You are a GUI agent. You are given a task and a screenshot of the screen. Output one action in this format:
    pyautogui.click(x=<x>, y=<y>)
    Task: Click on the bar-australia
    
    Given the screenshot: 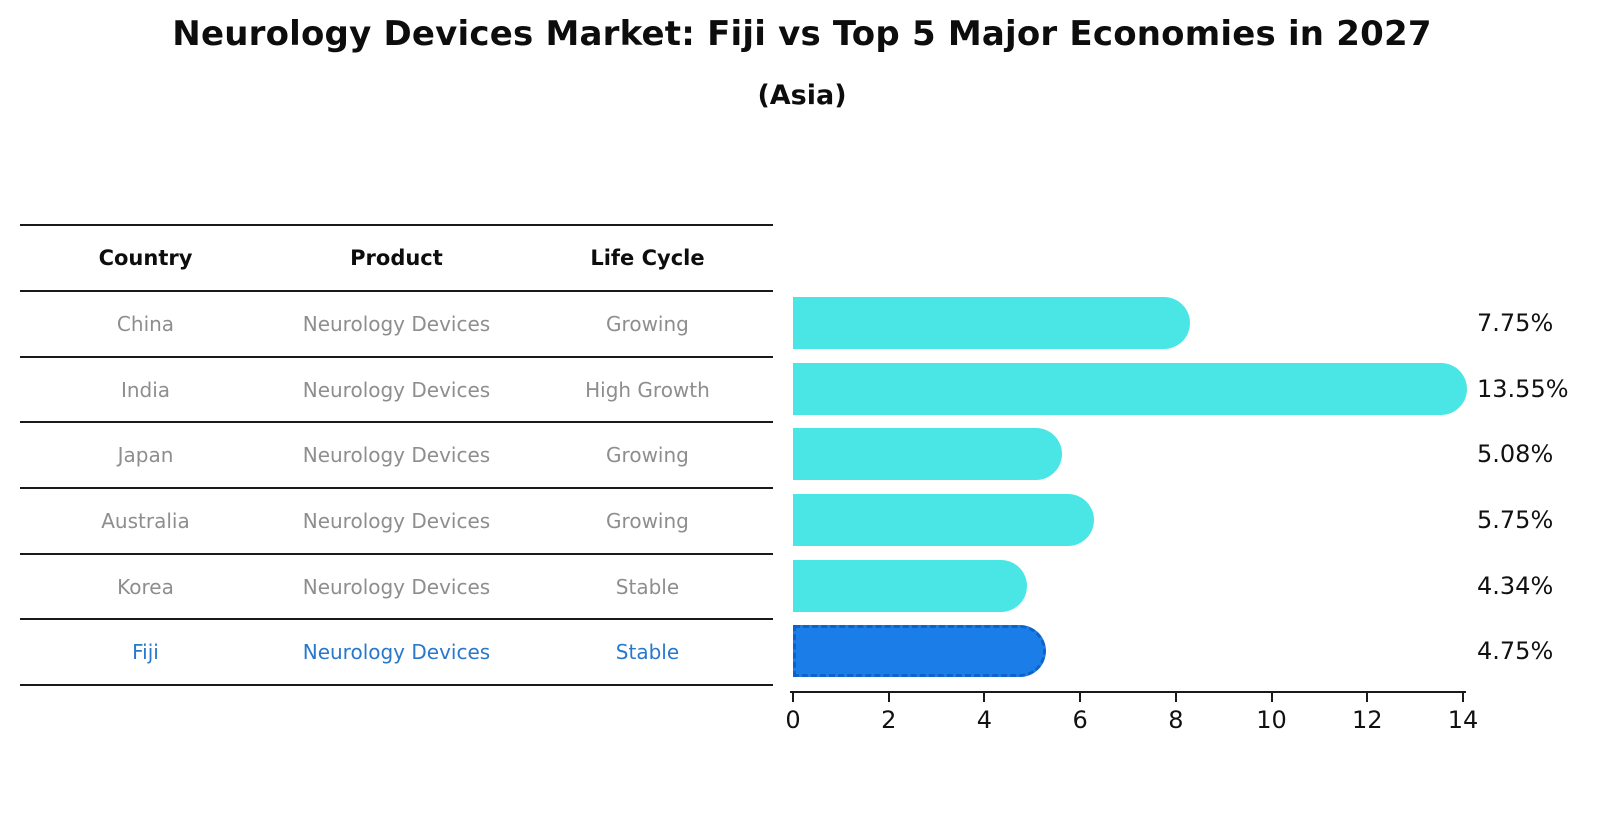 What is the action you would take?
    pyautogui.click(x=944, y=520)
    